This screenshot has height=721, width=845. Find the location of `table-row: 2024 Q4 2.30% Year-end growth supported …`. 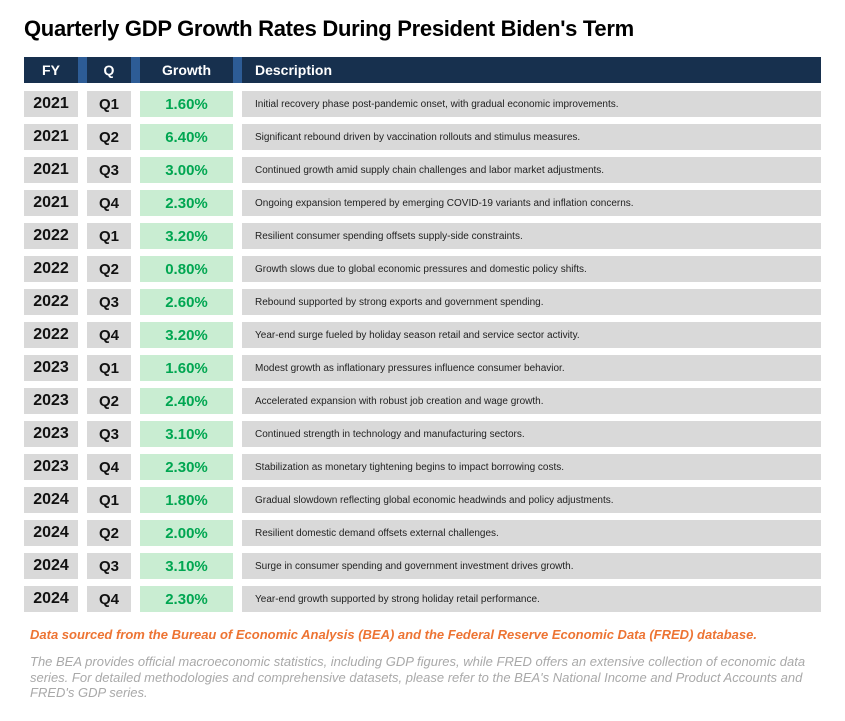

table-row: 2024 Q4 2.30% Year-end growth supported … is located at coordinates (422, 599).